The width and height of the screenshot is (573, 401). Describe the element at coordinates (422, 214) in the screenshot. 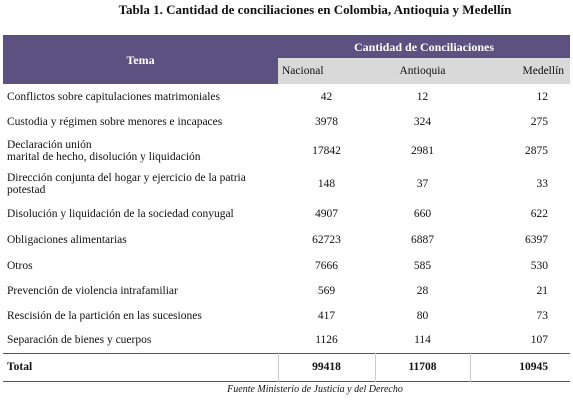

I see `cell-value: 660` at that location.